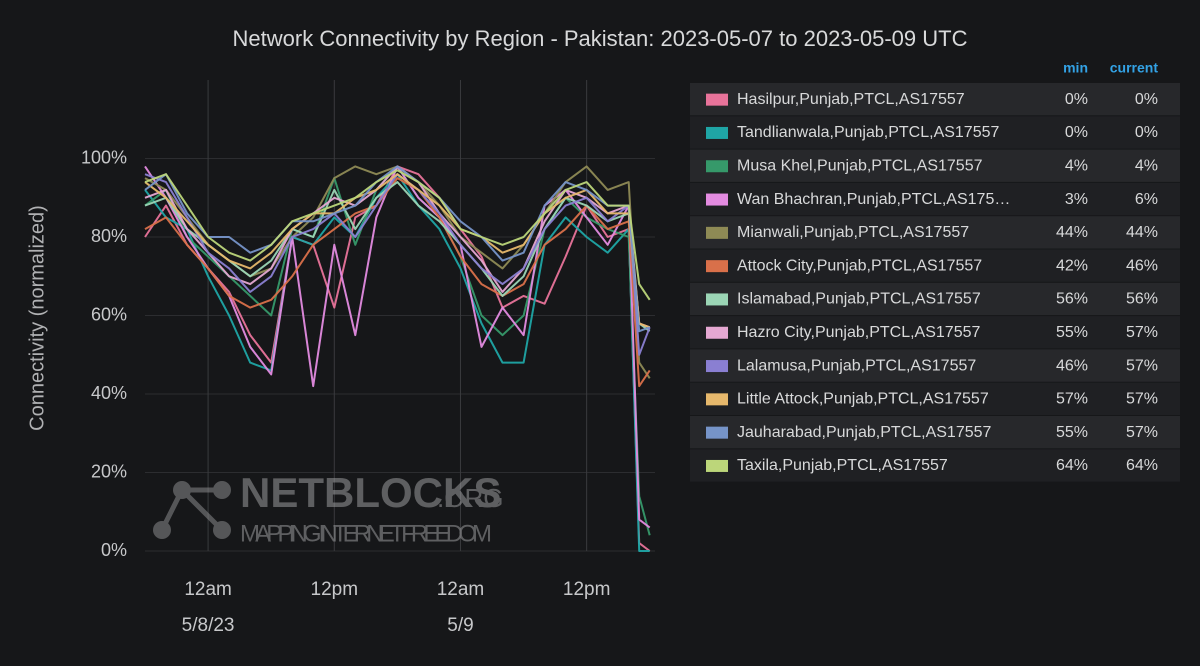 The width and height of the screenshot is (1200, 666). What do you see at coordinates (842, 465) in the screenshot?
I see `legend-label: Taxila,Punjab,PTCL,AS17557` at bounding box center [842, 465].